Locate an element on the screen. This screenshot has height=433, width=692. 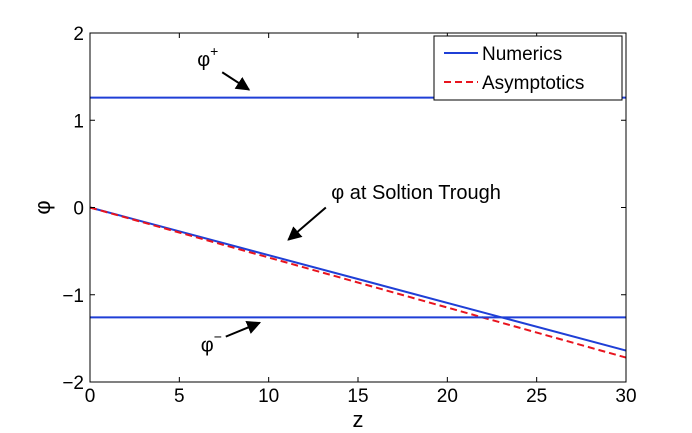
annotation-phi-trough: φ at Soltion Trough is located at coordinates (416, 193).